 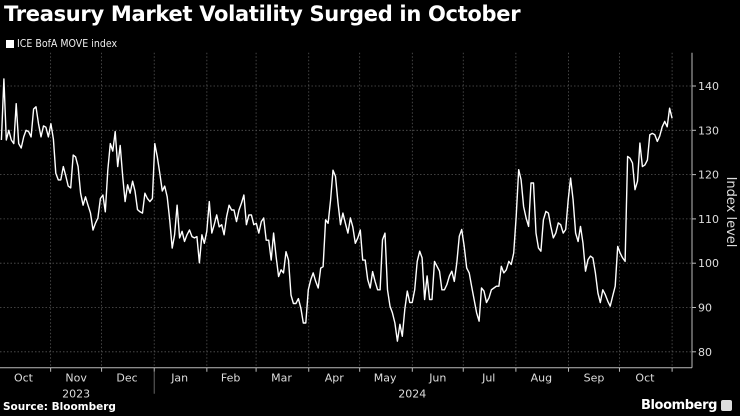 I want to click on x-tick-label: Mar, so click(x=281, y=378).